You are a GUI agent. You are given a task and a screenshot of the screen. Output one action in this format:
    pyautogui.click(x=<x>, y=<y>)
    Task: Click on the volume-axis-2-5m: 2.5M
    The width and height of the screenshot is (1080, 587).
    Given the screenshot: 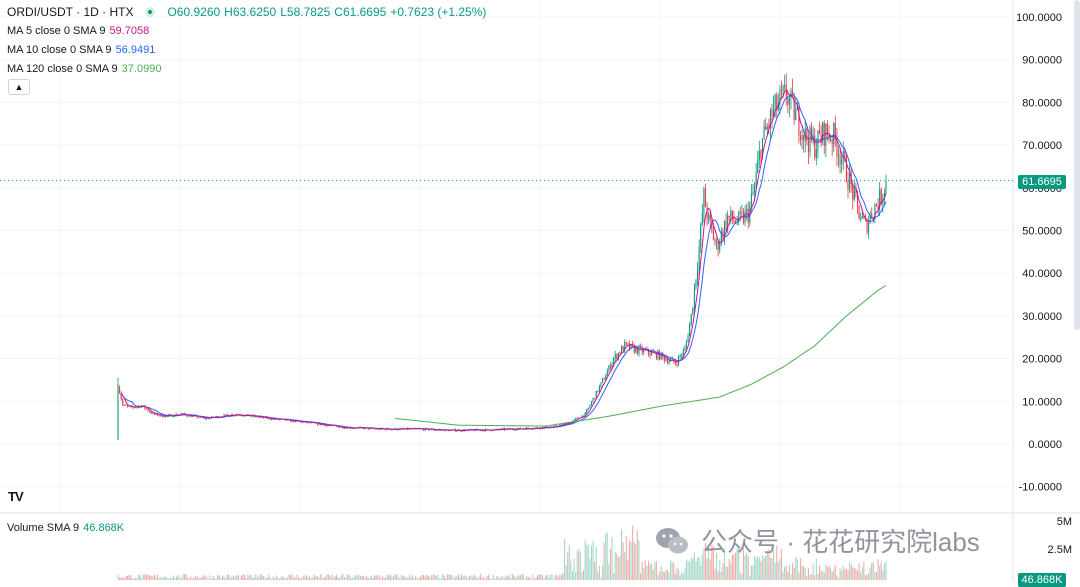 What is the action you would take?
    pyautogui.click(x=1059, y=550)
    